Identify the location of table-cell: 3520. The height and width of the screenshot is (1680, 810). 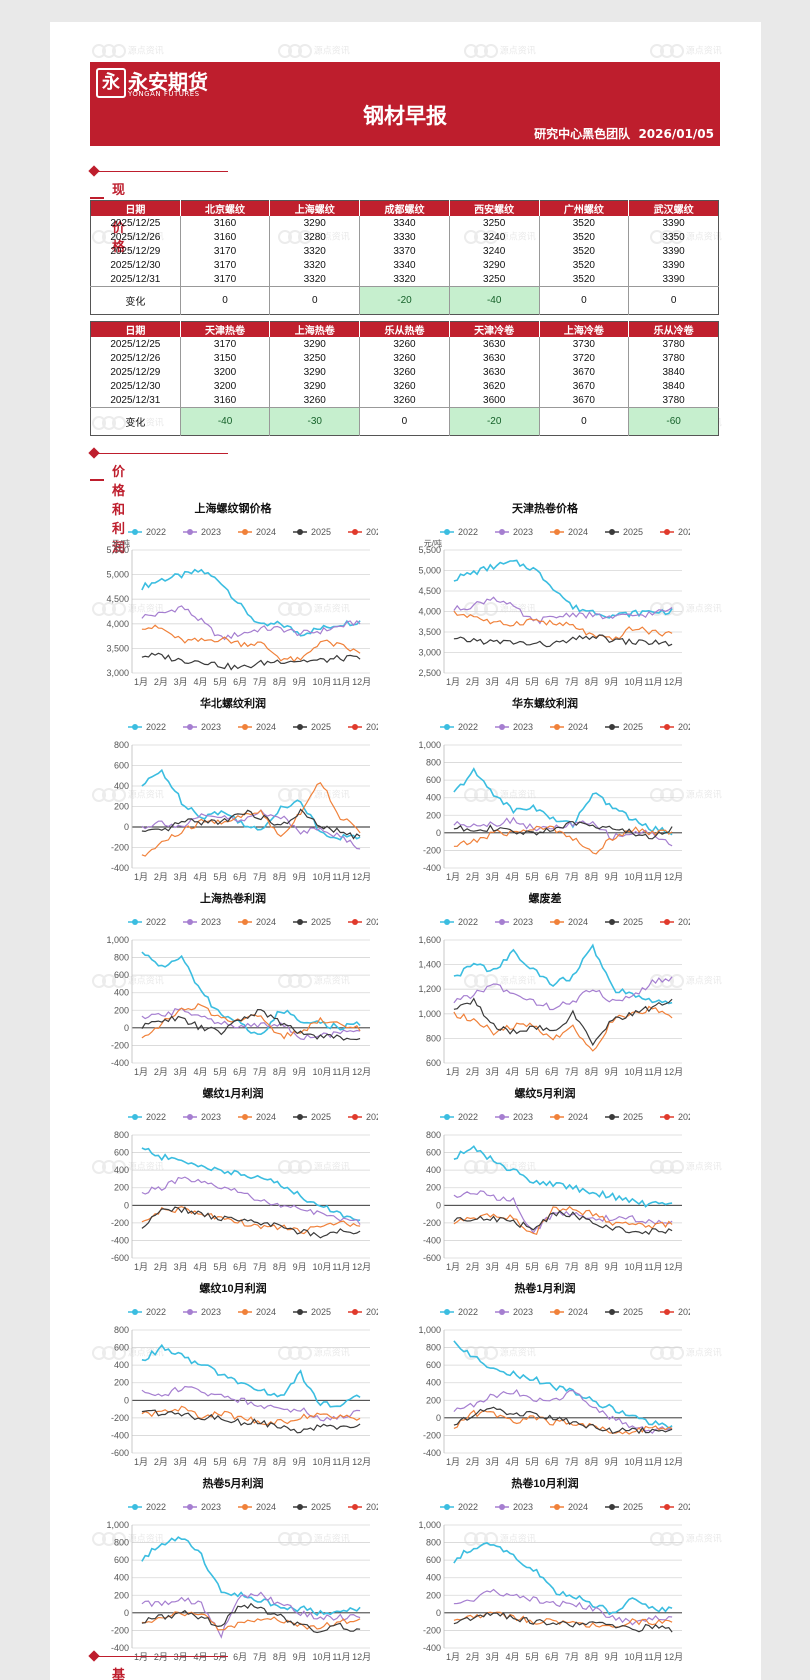
(583, 223).